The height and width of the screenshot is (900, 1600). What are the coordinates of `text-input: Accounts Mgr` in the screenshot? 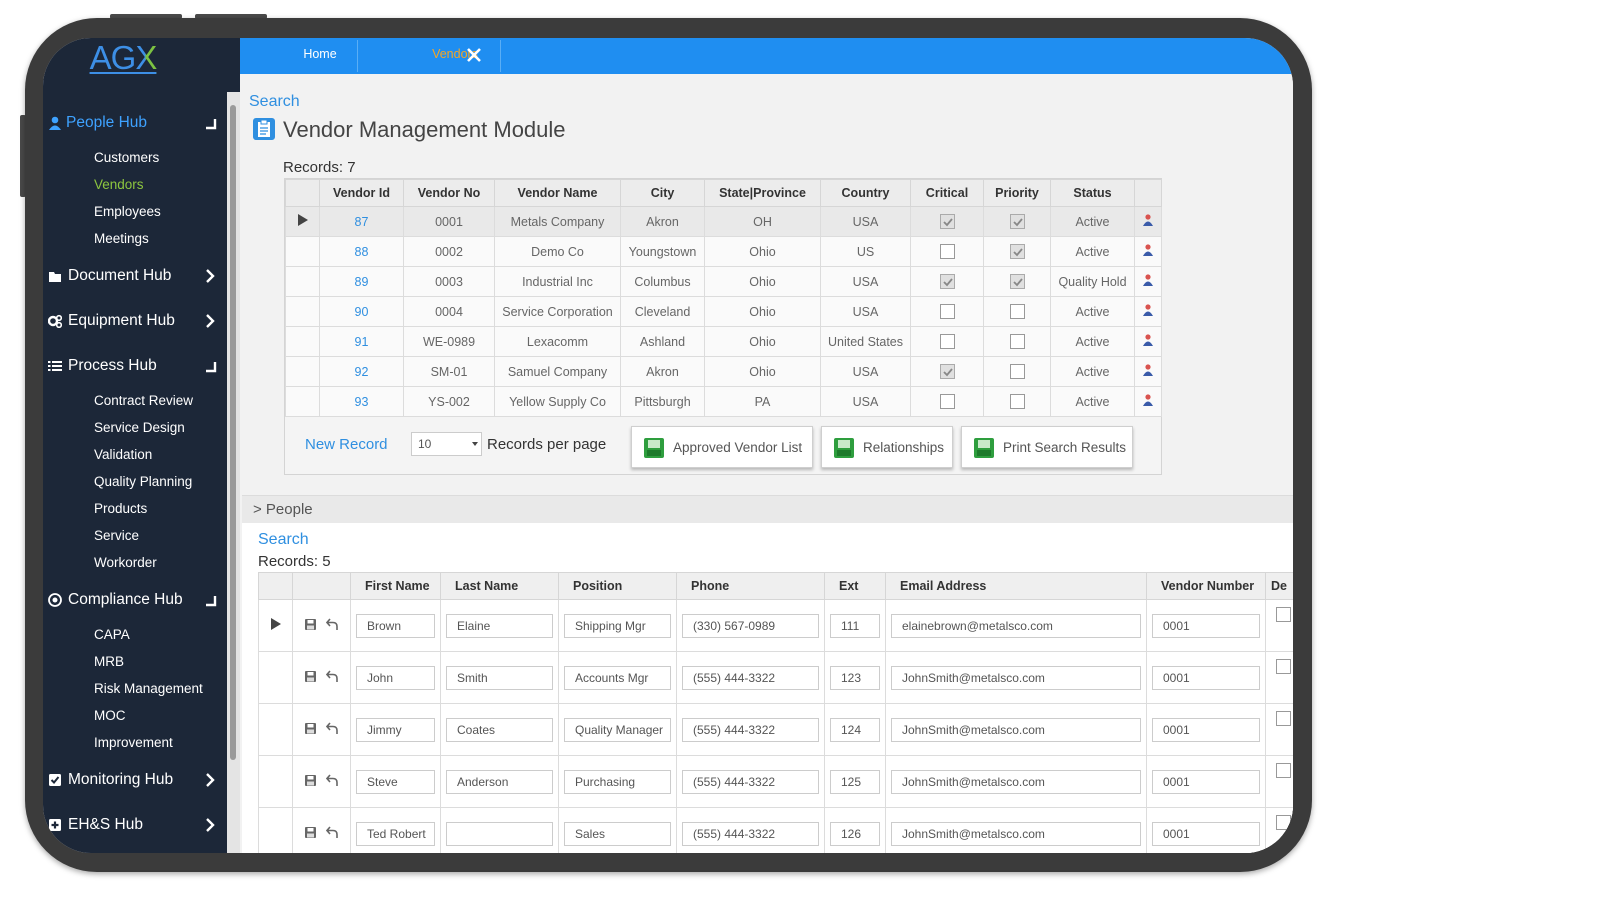 It's located at (617, 677).